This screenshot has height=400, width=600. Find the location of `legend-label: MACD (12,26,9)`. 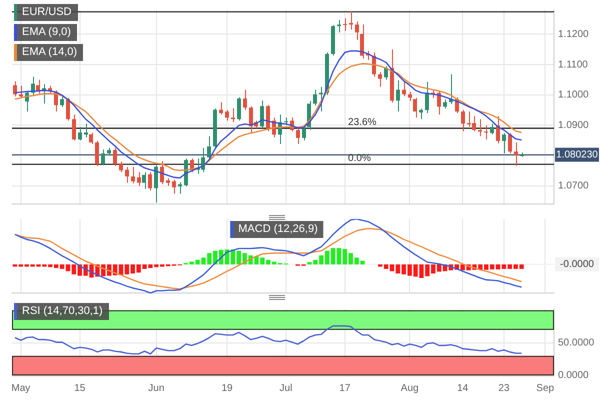

legend-label: MACD (12,26,9) is located at coordinates (277, 229).